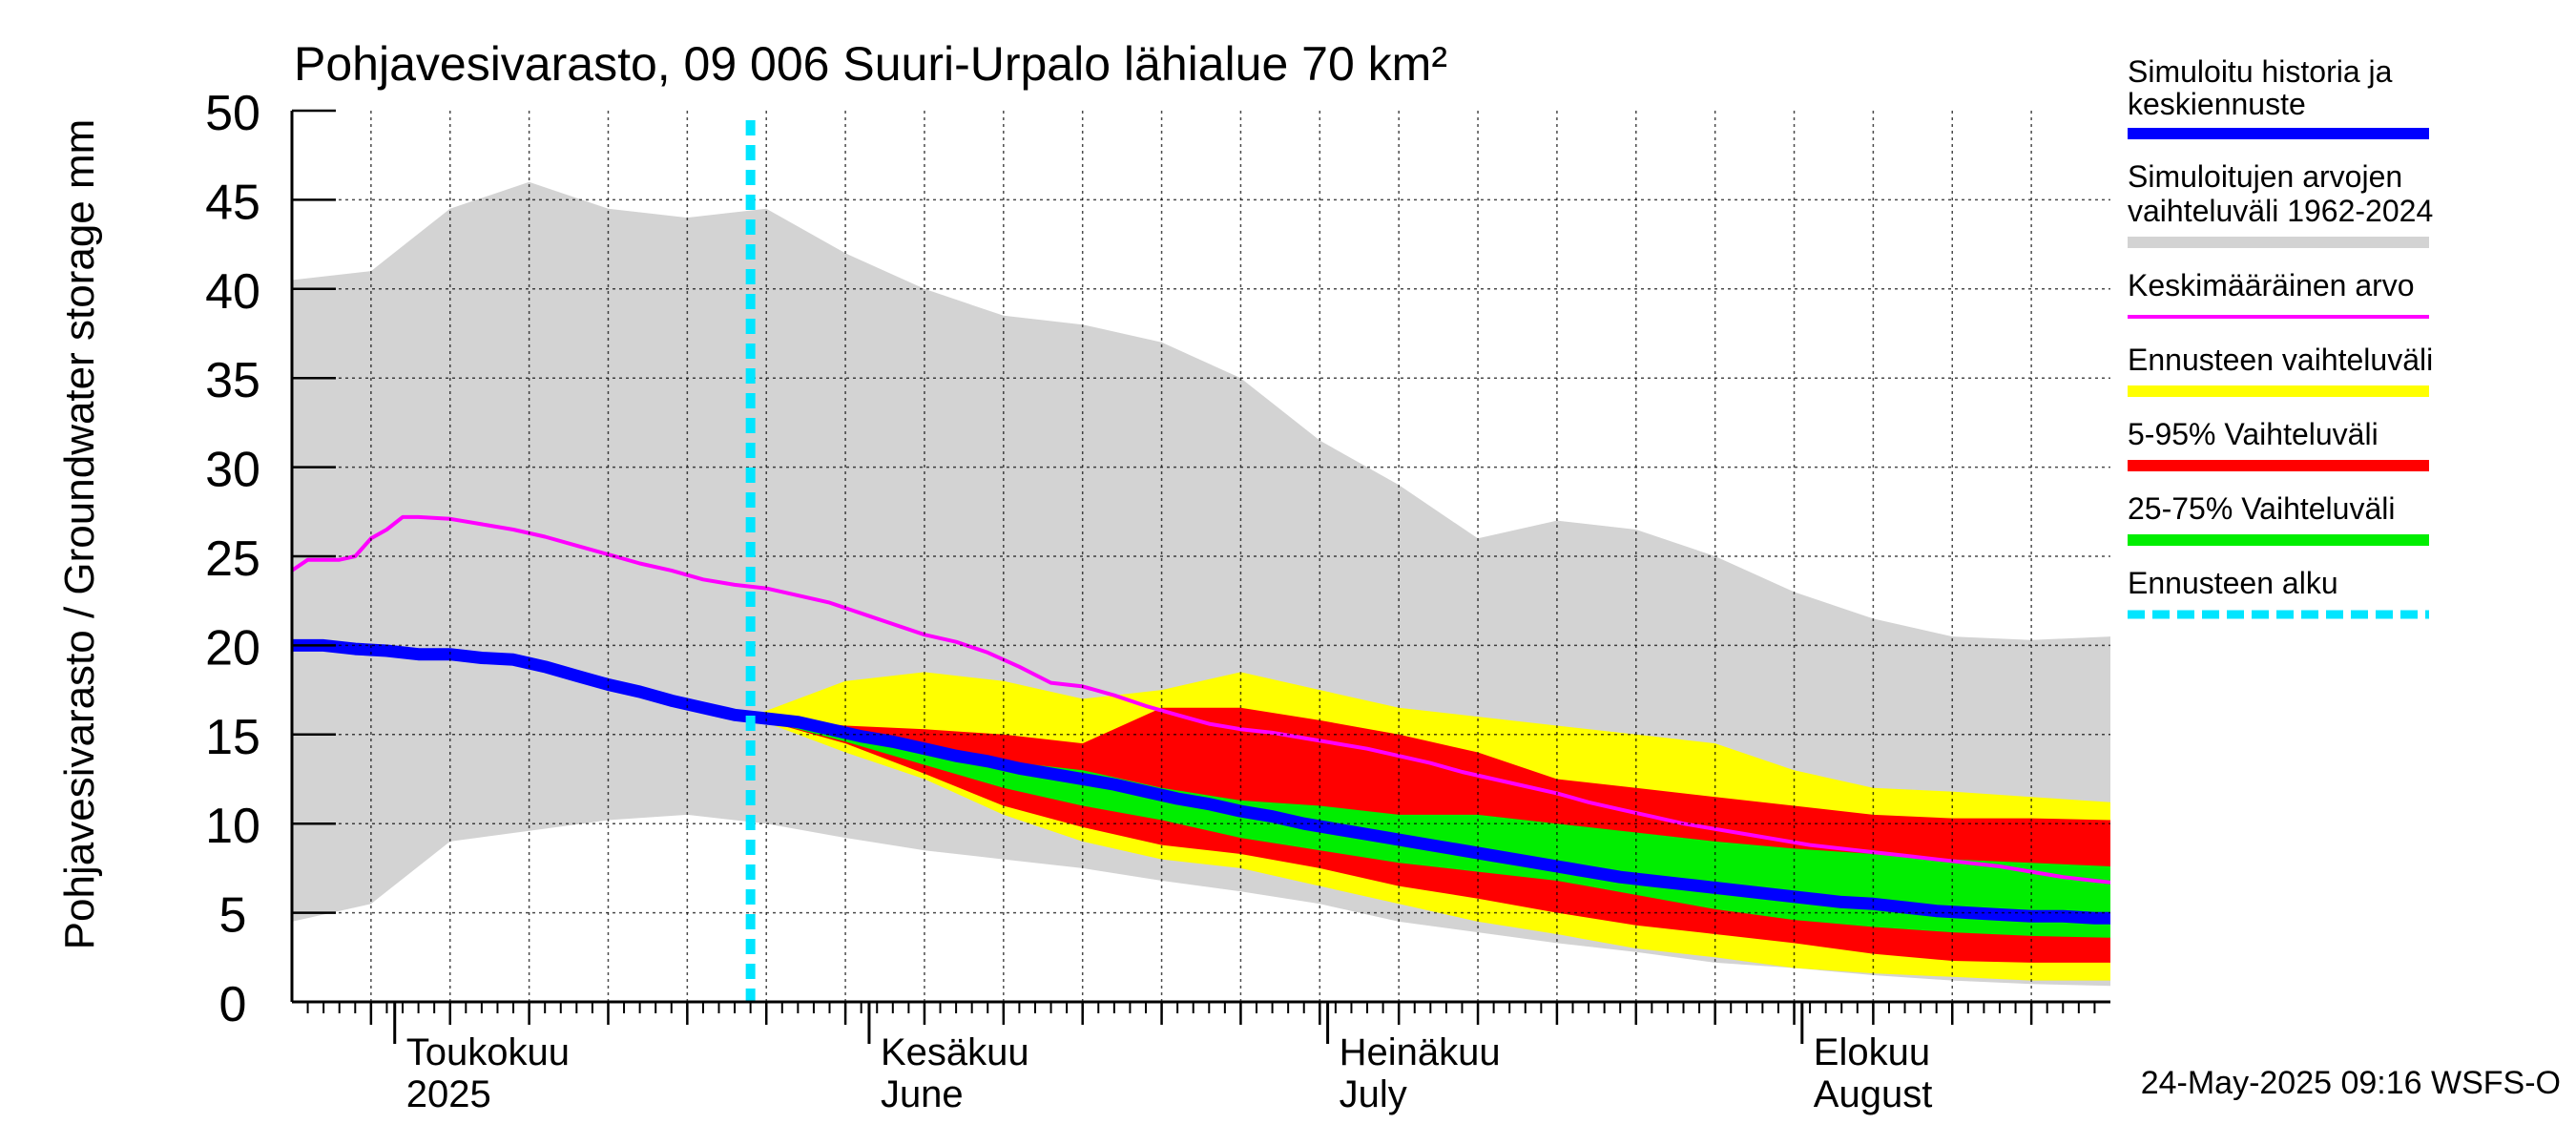 This screenshot has height=1145, width=2576. Describe the element at coordinates (232, 471) in the screenshot. I see `y-tick-label: 30` at that location.